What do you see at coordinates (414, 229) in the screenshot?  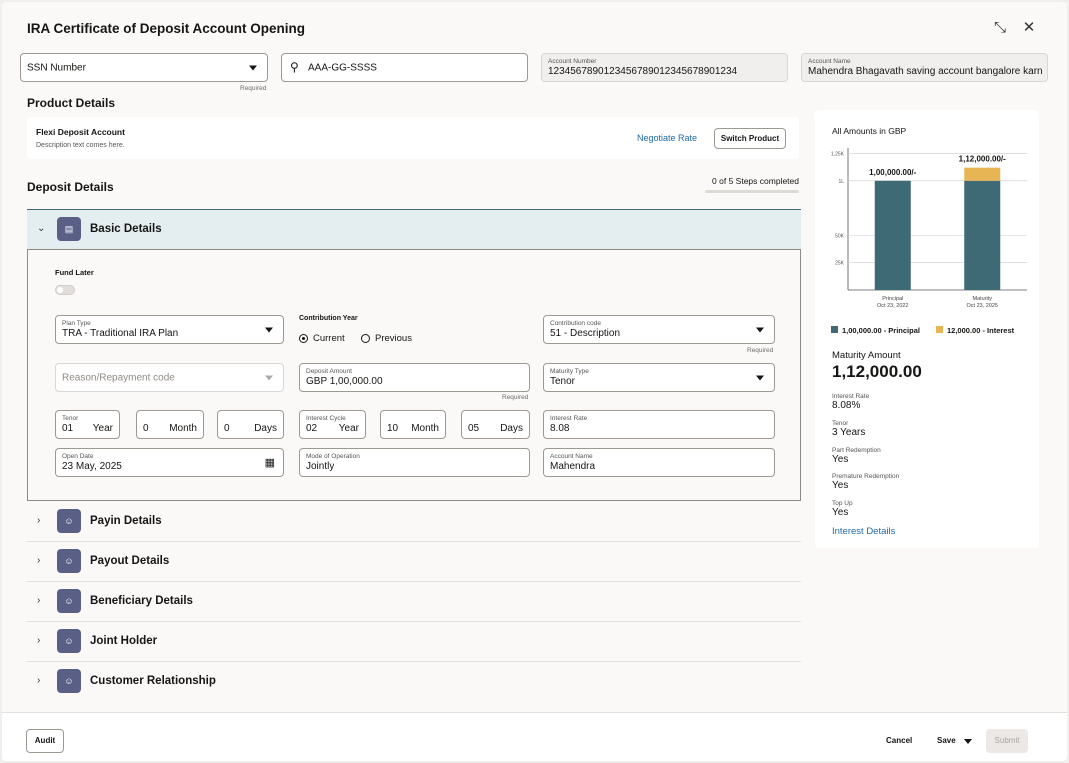 I see `accordion-basic-details: ⌄ ▤ Basic Details` at bounding box center [414, 229].